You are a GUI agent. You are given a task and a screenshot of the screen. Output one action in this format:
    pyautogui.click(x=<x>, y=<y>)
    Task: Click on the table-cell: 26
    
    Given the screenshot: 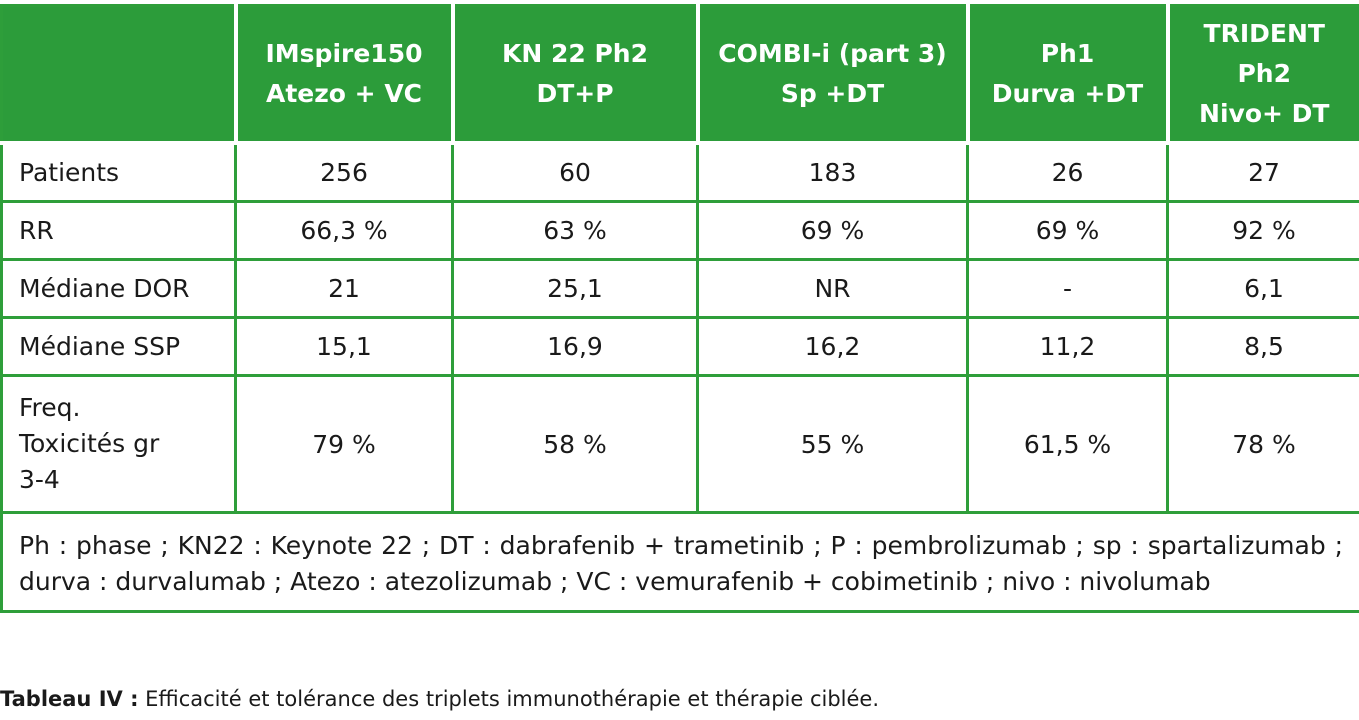 What is the action you would take?
    pyautogui.click(x=1067, y=172)
    